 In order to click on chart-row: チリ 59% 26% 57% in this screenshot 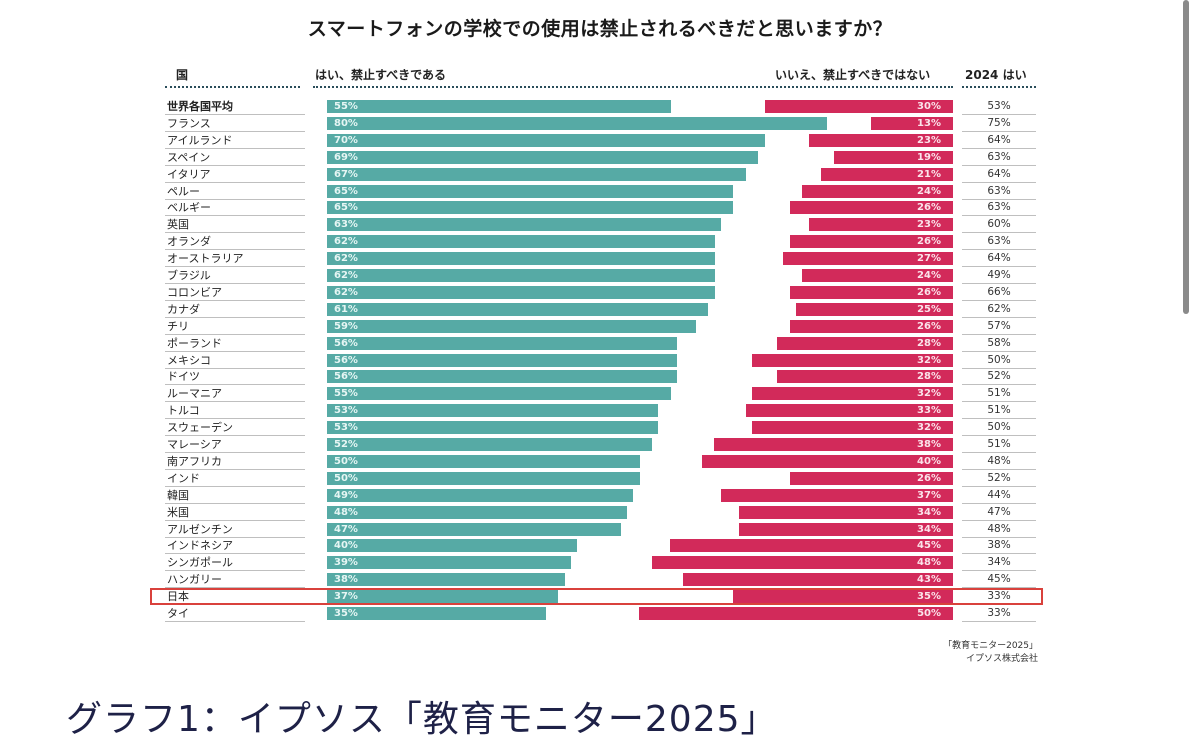, I will do `click(600, 327)`.